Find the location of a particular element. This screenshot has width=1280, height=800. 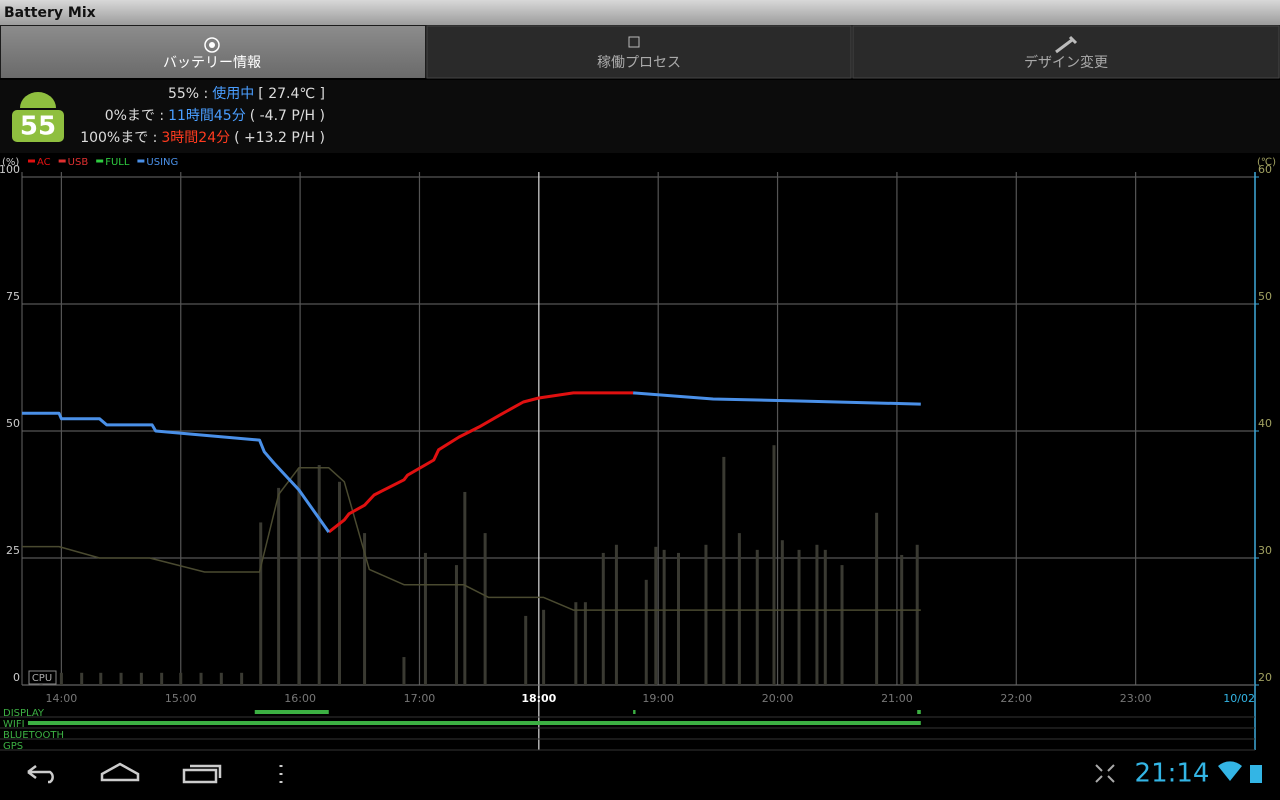

activity-label: GPS is located at coordinates (13, 746).